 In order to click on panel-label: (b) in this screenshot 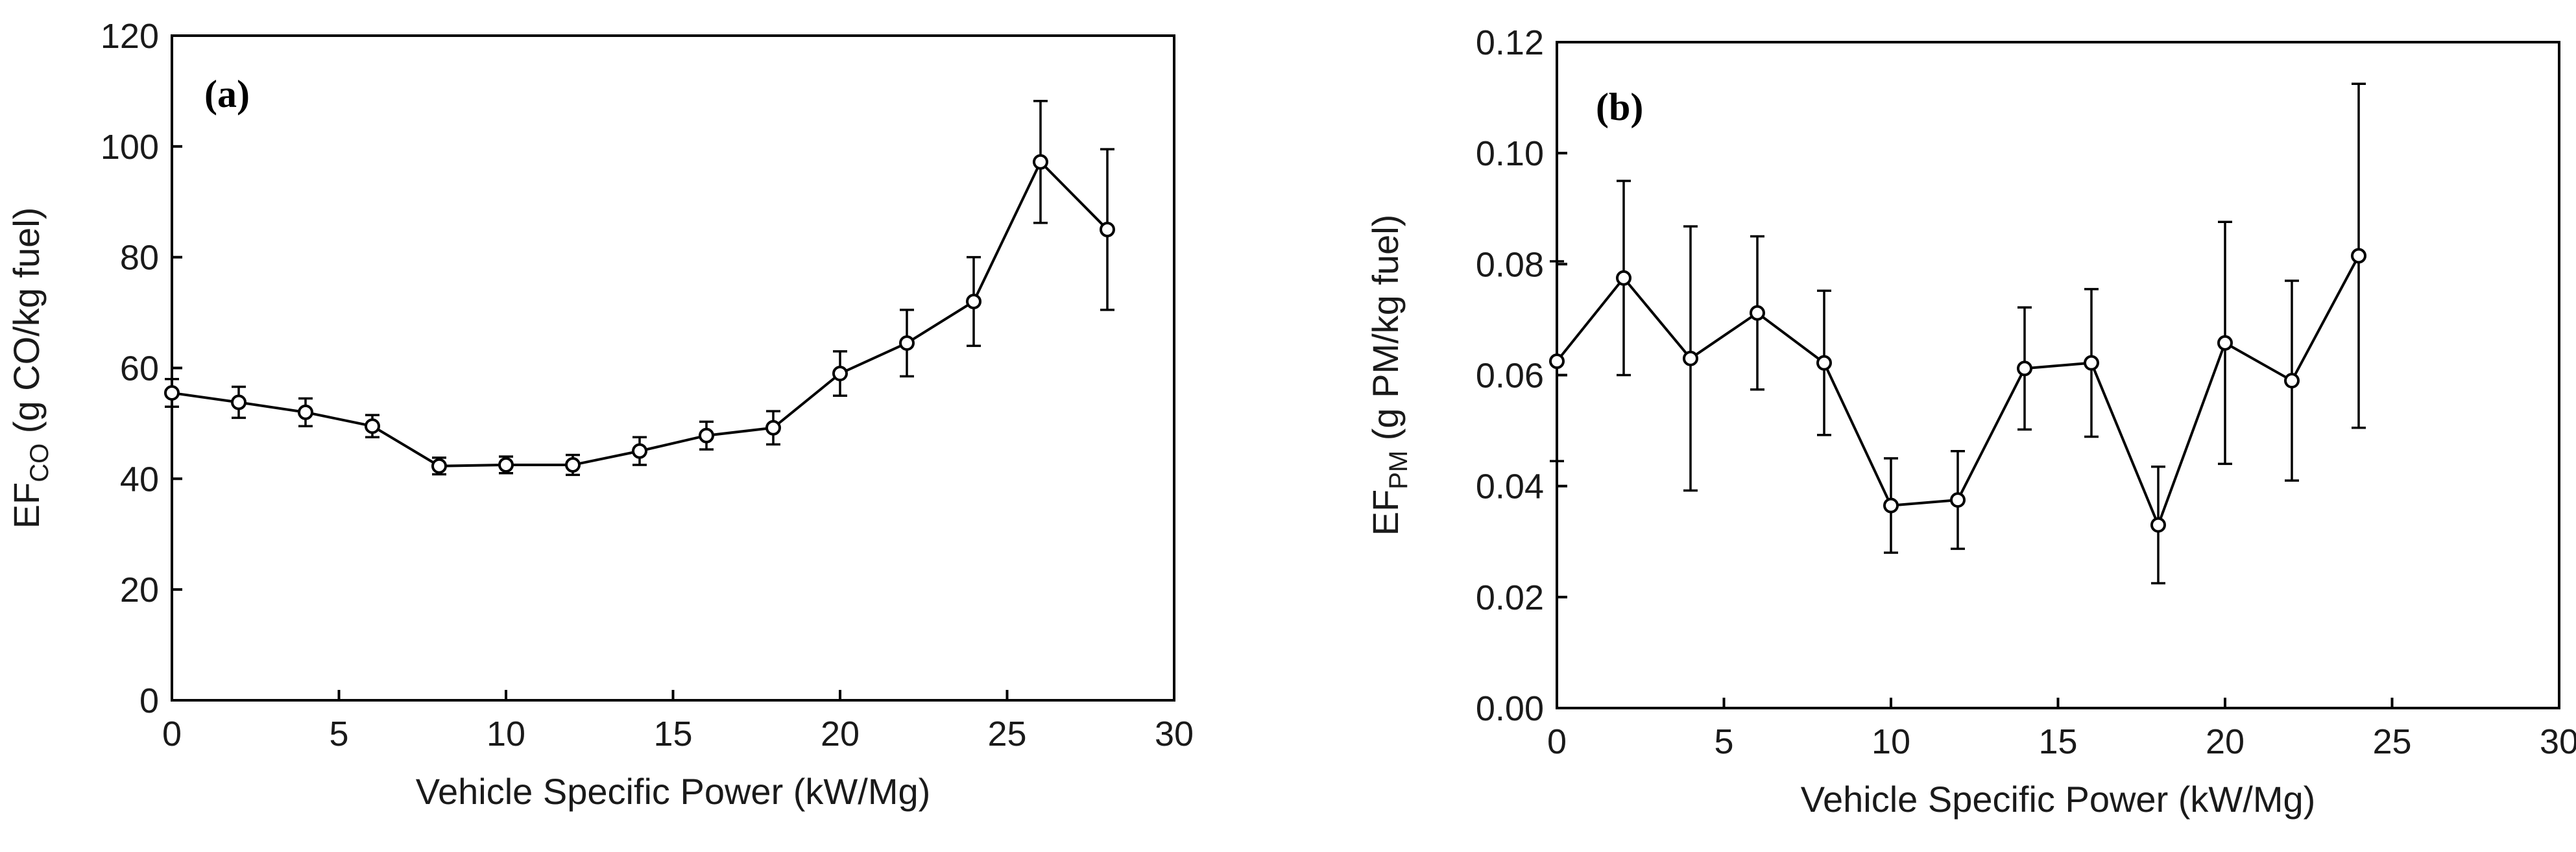, I will do `click(1619, 107)`.